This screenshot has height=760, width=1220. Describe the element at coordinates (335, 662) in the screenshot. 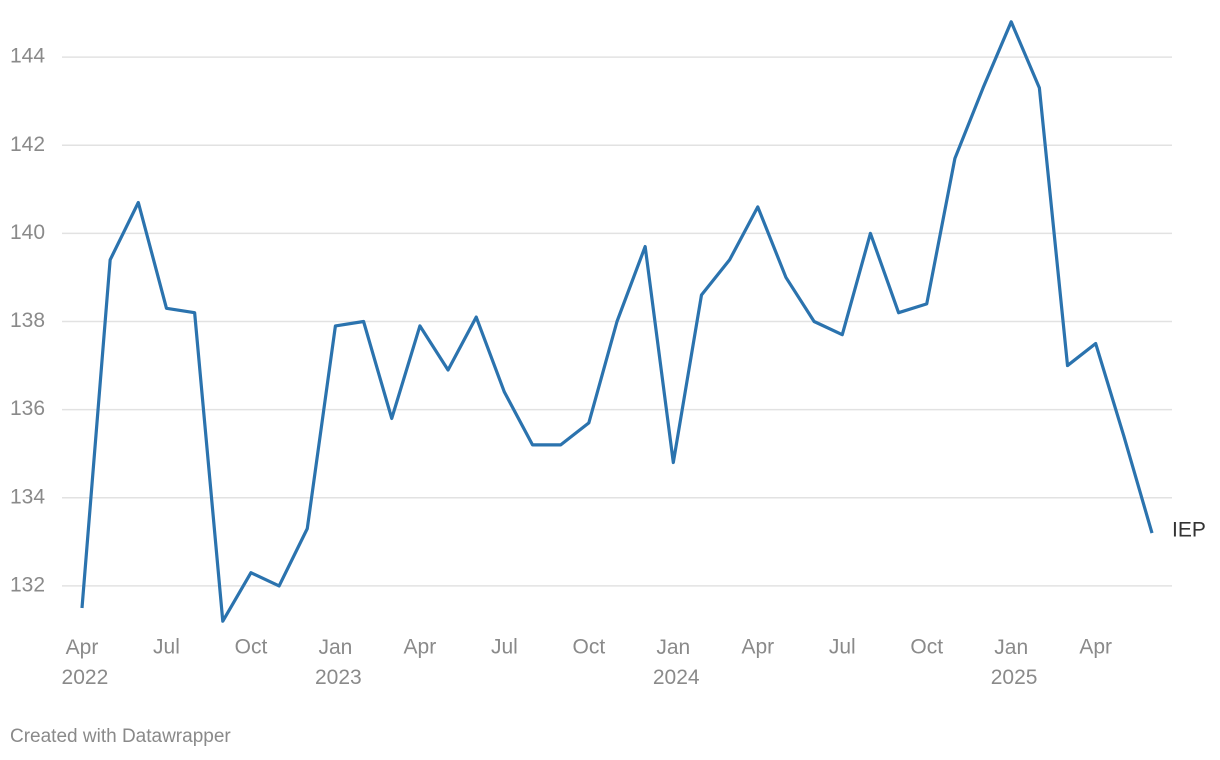

I see `x-tick-label: Jan 2023` at that location.